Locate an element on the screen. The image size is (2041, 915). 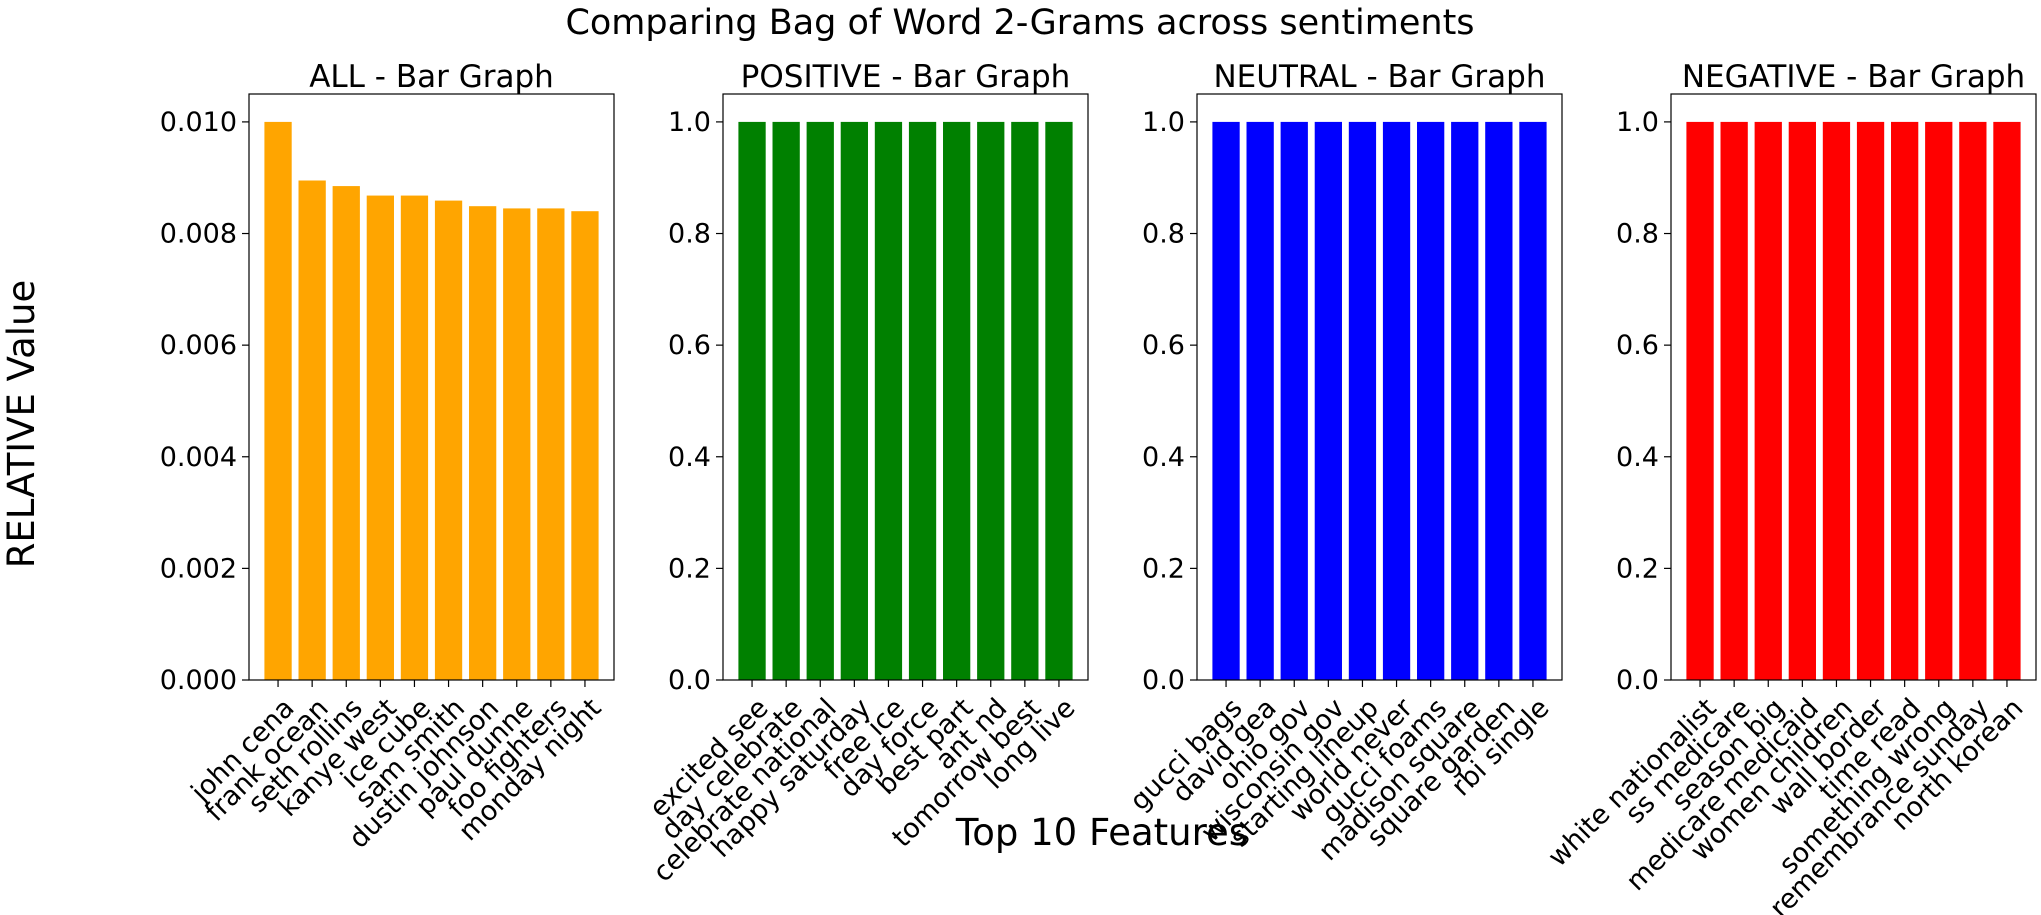
bar-david-gea is located at coordinates (1260, 400).